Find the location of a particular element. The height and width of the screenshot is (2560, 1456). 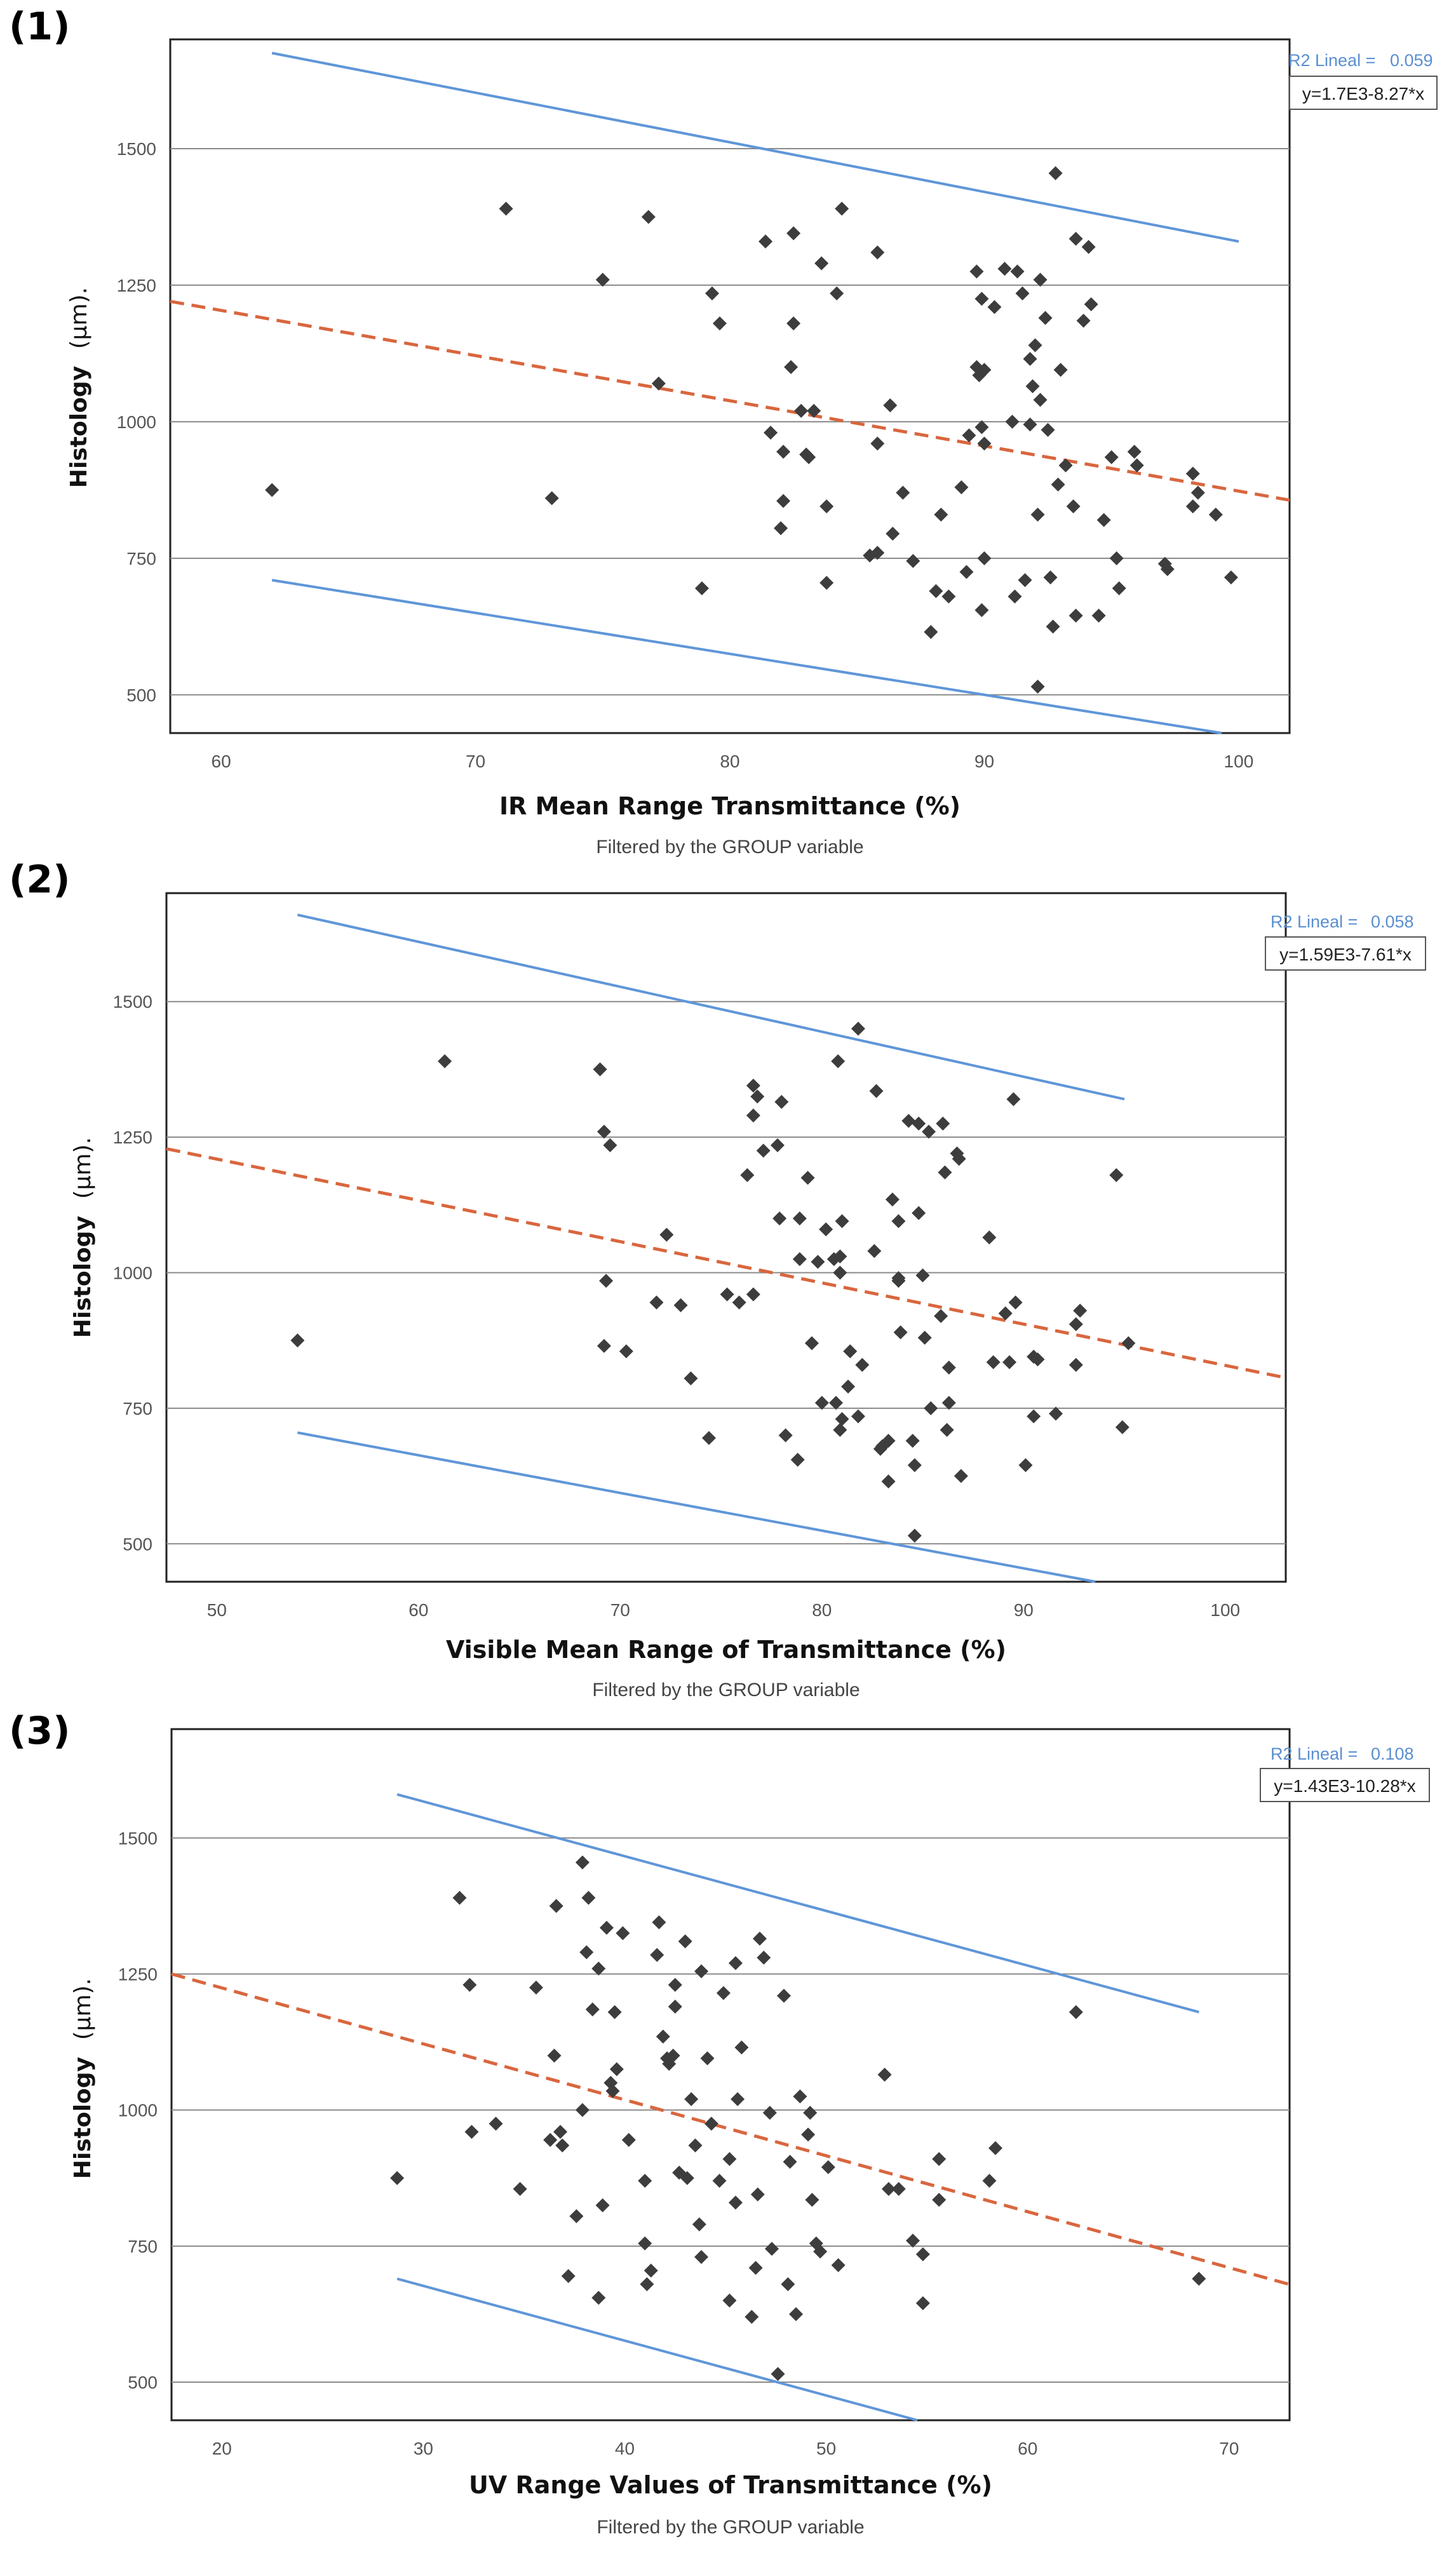

equation-box: y=1.43E3-10.28*x is located at coordinates (1345, 1785).